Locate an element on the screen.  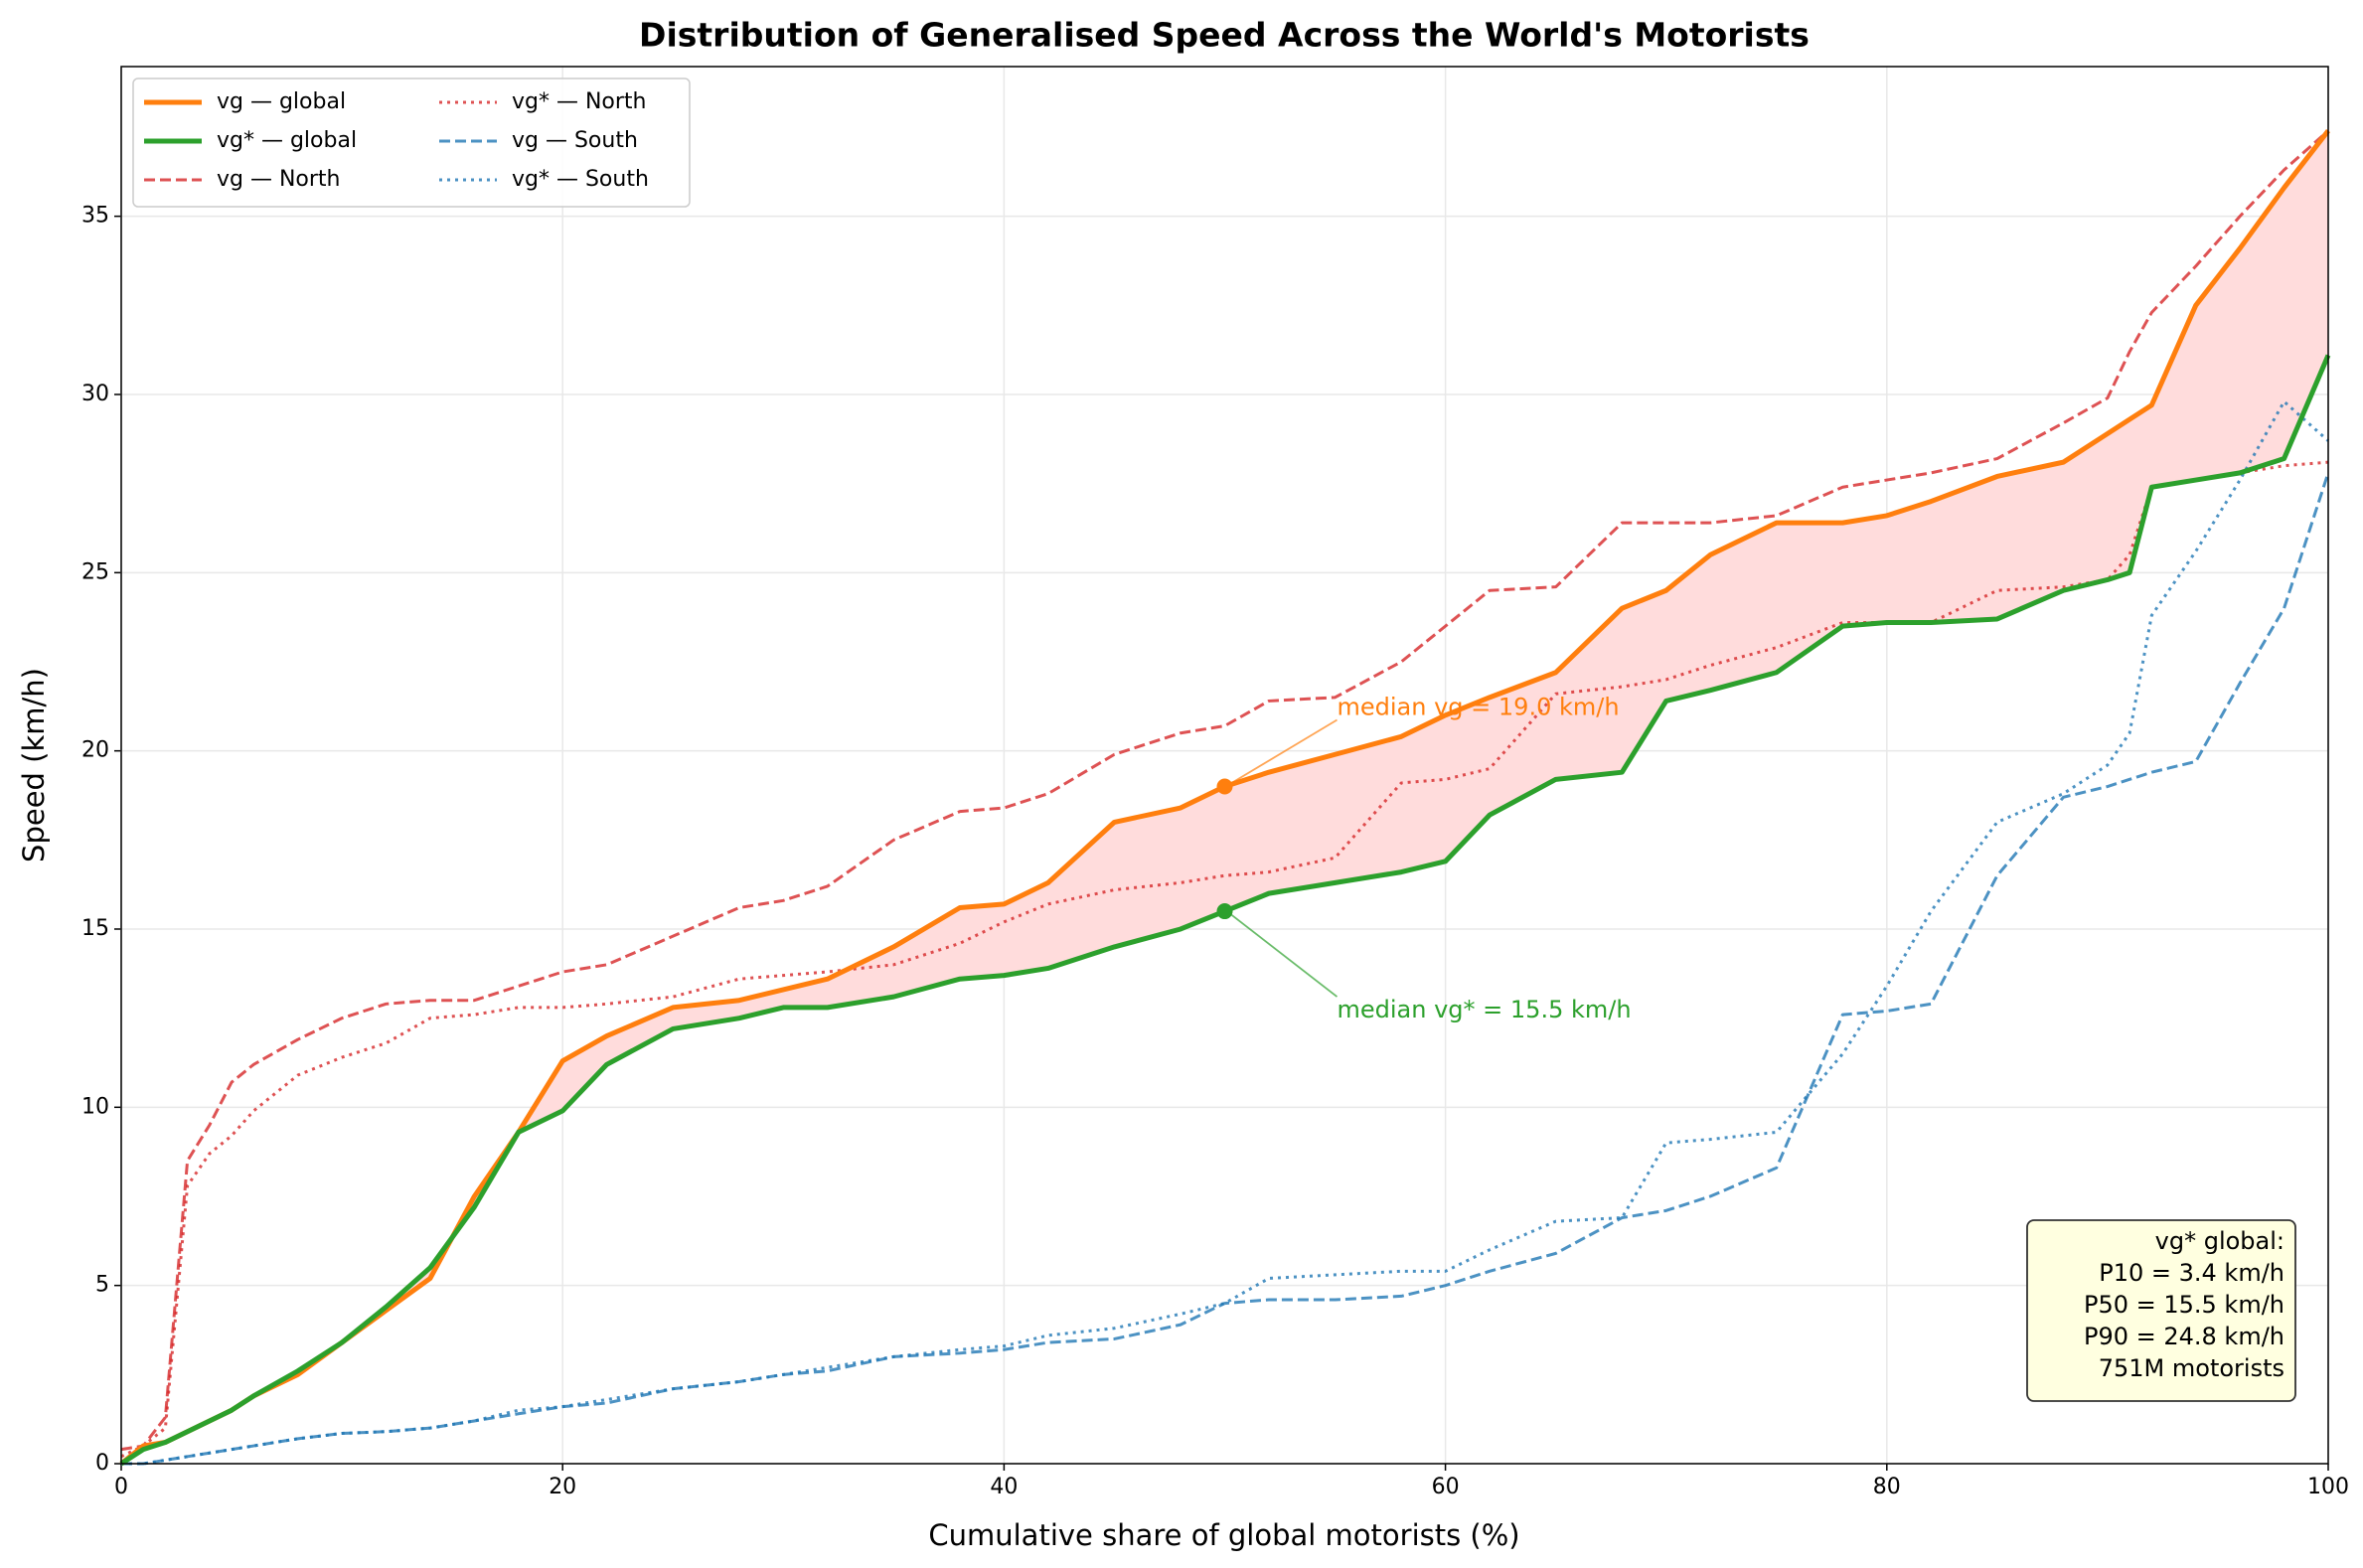
x-tick-label: 60 is located at coordinates (1446, 1487).